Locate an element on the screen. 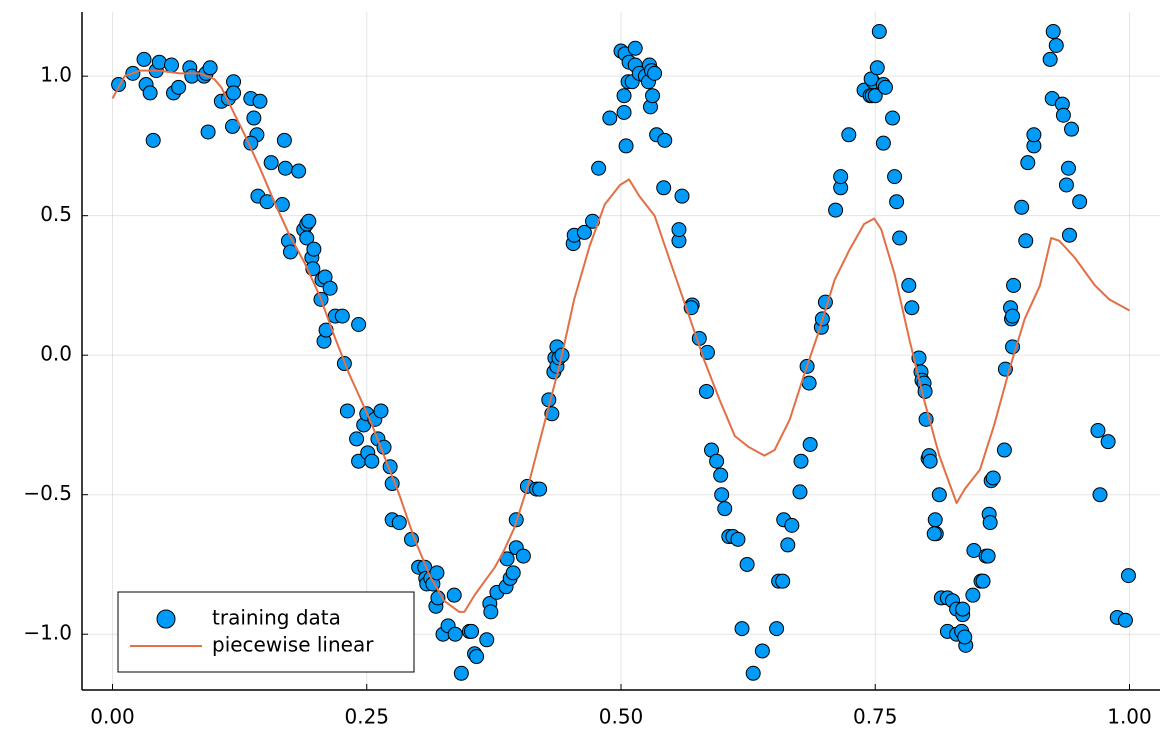 The height and width of the screenshot is (734, 1171). legend-label: training data is located at coordinates (276, 618).